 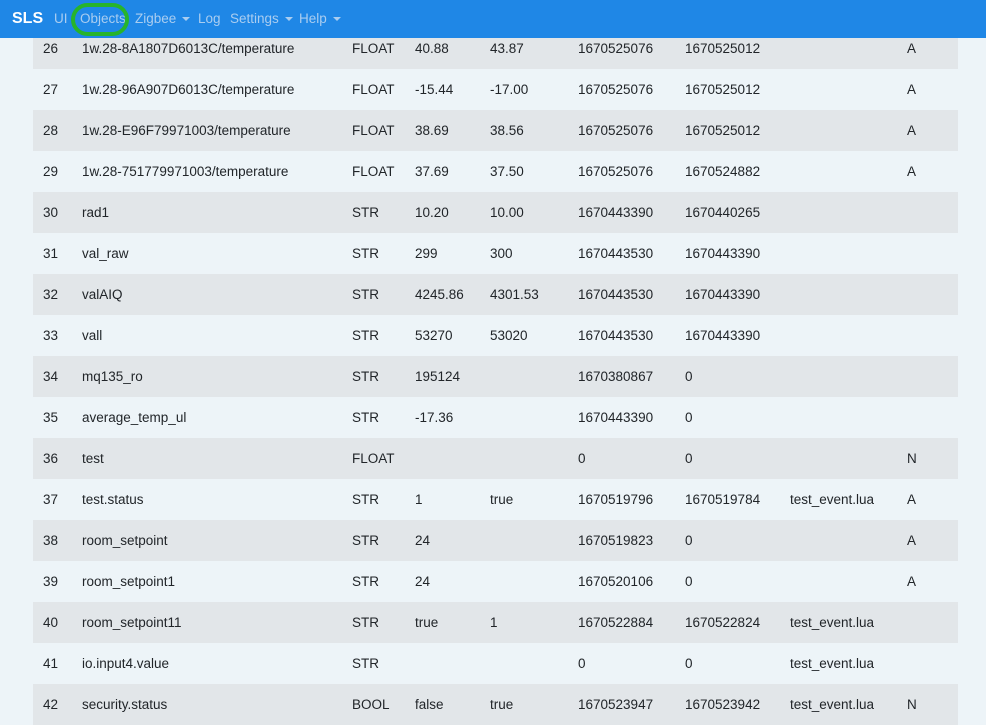 What do you see at coordinates (126, 663) in the screenshot?
I see `cell-name: io.input4.value` at bounding box center [126, 663].